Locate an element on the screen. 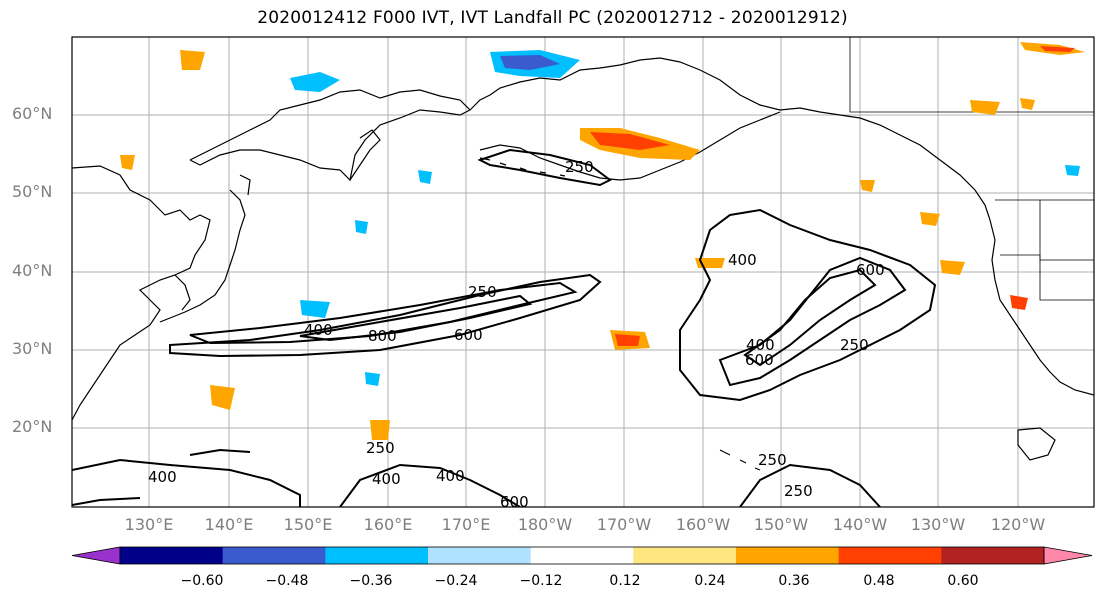  colorbar-tick-label: −0.36 is located at coordinates (371, 581).